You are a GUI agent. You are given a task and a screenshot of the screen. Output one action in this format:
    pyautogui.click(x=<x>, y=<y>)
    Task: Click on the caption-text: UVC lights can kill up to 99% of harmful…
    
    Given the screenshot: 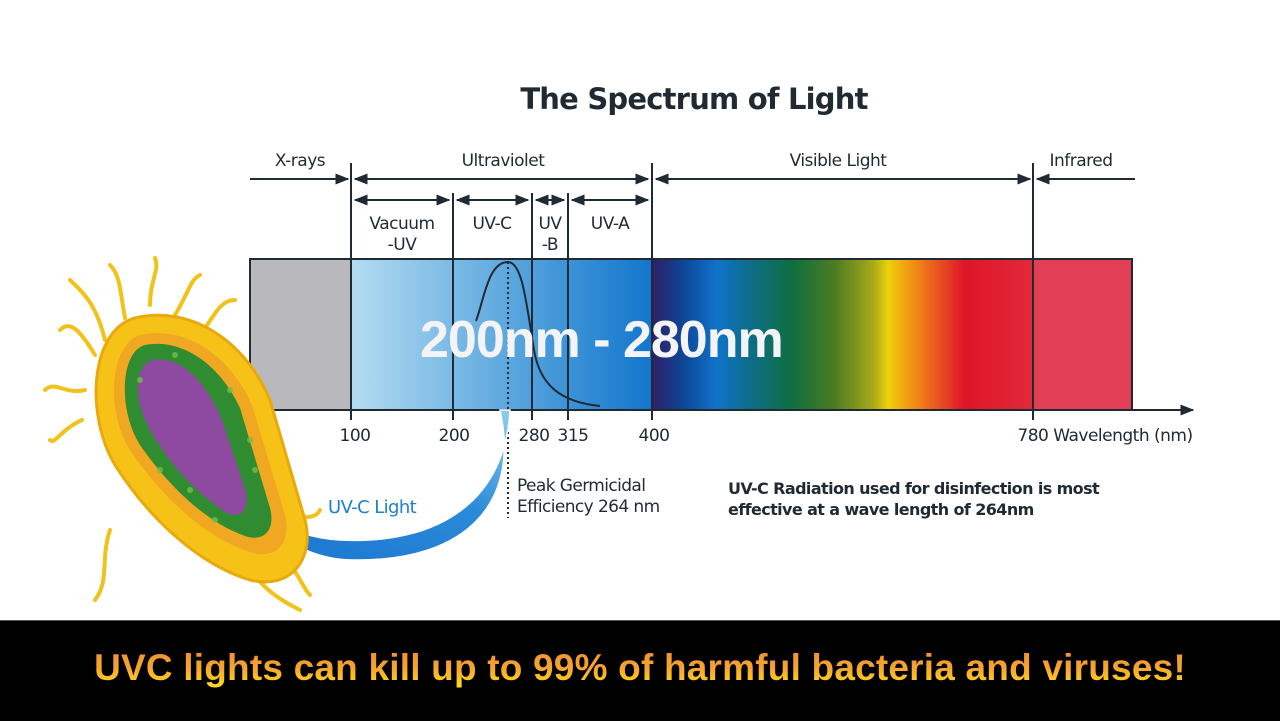 What is the action you would take?
    pyautogui.click(x=640, y=668)
    